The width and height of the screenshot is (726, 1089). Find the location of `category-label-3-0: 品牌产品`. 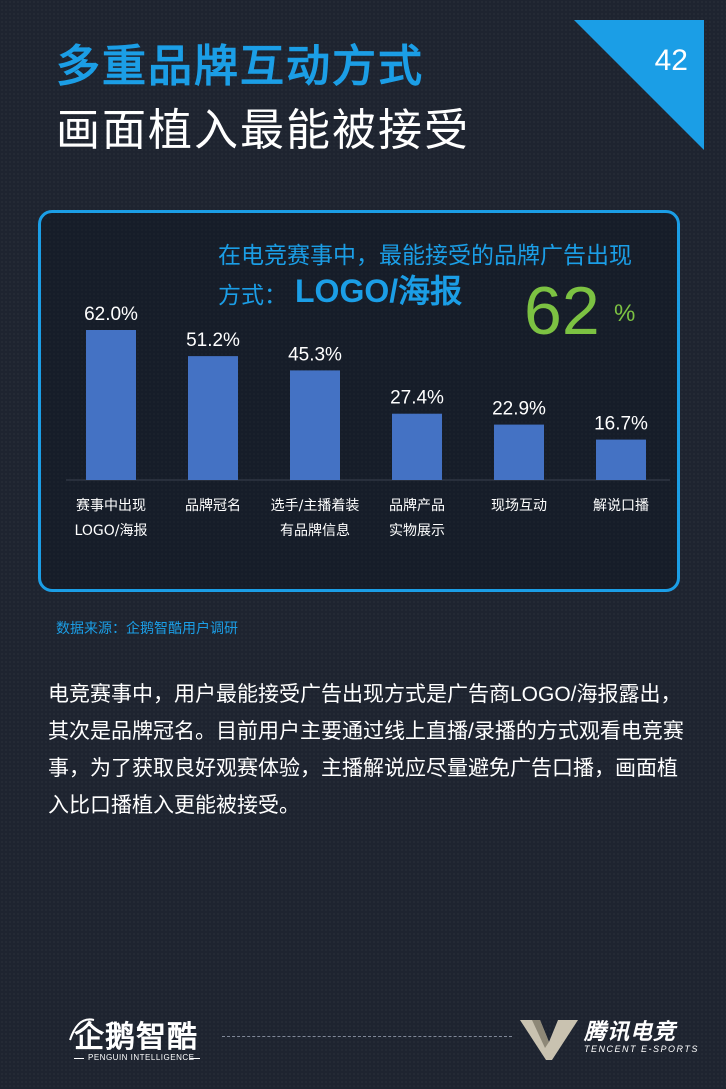

category-label-3-0: 品牌产品 is located at coordinates (417, 505).